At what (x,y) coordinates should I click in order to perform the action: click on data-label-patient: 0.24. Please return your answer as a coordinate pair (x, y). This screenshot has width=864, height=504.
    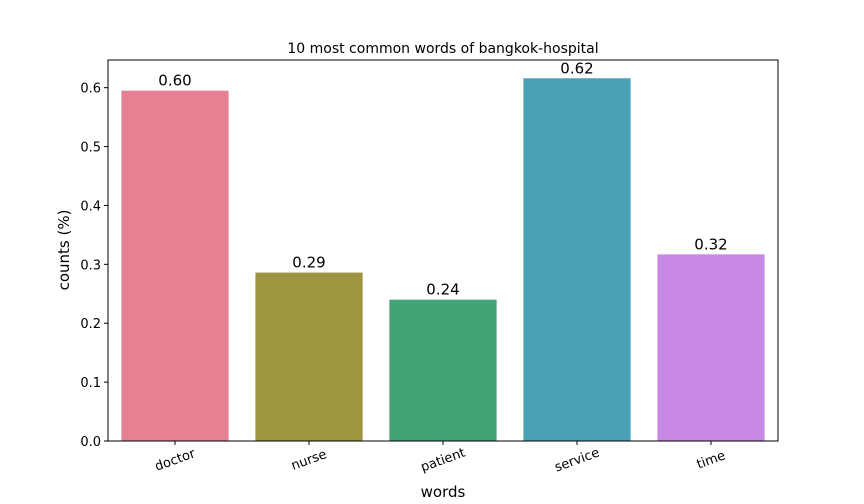
    Looking at the image, I should click on (442, 290).